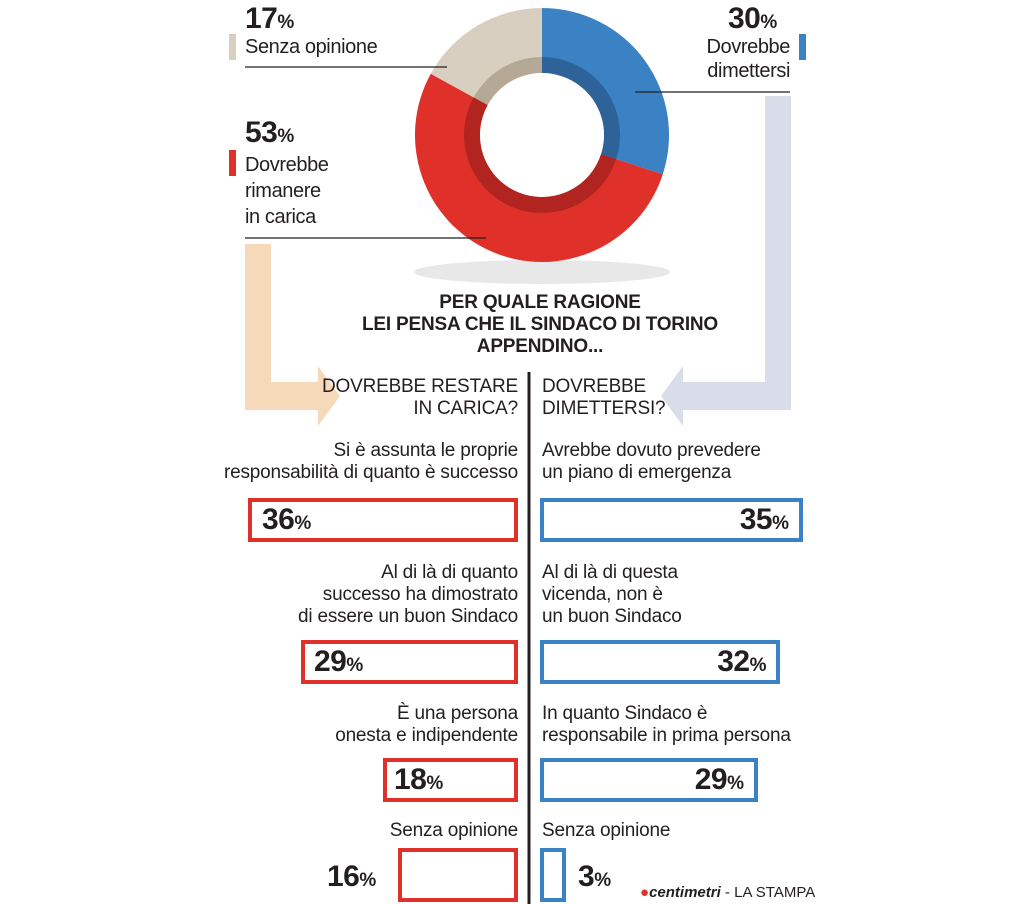 This screenshot has height=904, width=1024. What do you see at coordinates (457, 713) in the screenshot?
I see `left-row-3-line-1: È una persona` at bounding box center [457, 713].